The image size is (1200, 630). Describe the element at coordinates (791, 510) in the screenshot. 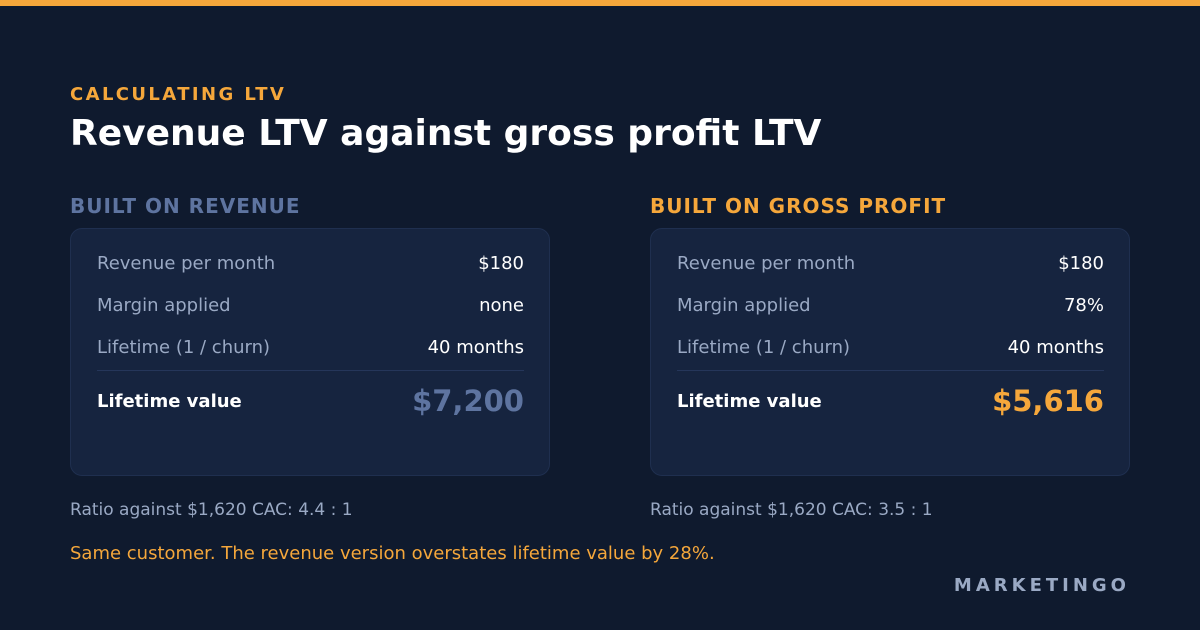

I see `cac-ratio-text: Ratio against $1,620 CAC: 3.5 : 1` at that location.